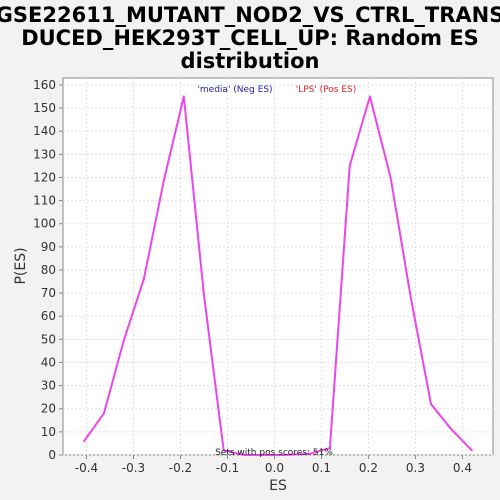 The height and width of the screenshot is (500, 500). Describe the element at coordinates (21, 265) in the screenshot. I see `y-axis-label: P(ES)` at that location.